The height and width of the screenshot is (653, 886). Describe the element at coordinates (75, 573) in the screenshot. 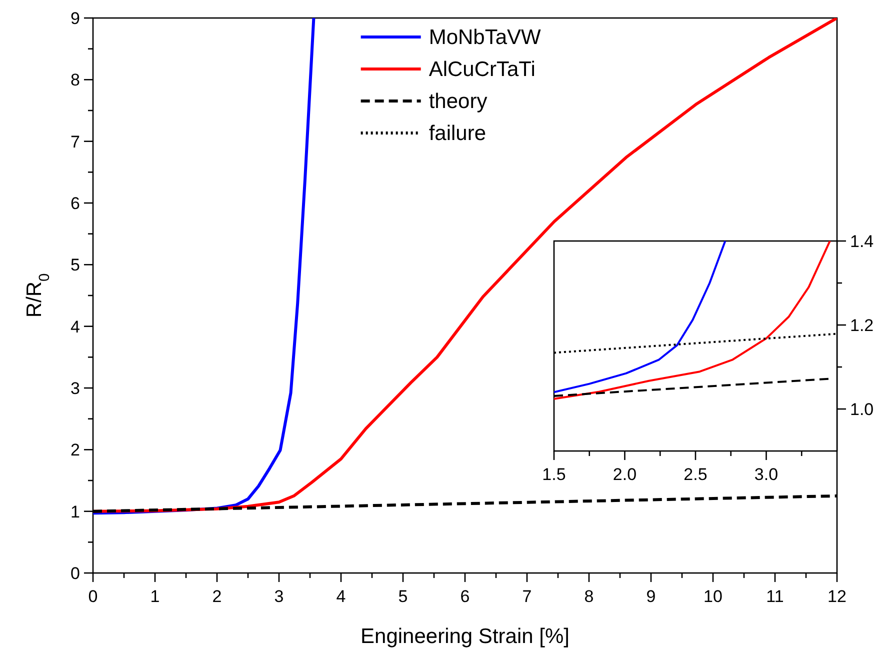

I see `y-tick-label: 0` at that location.